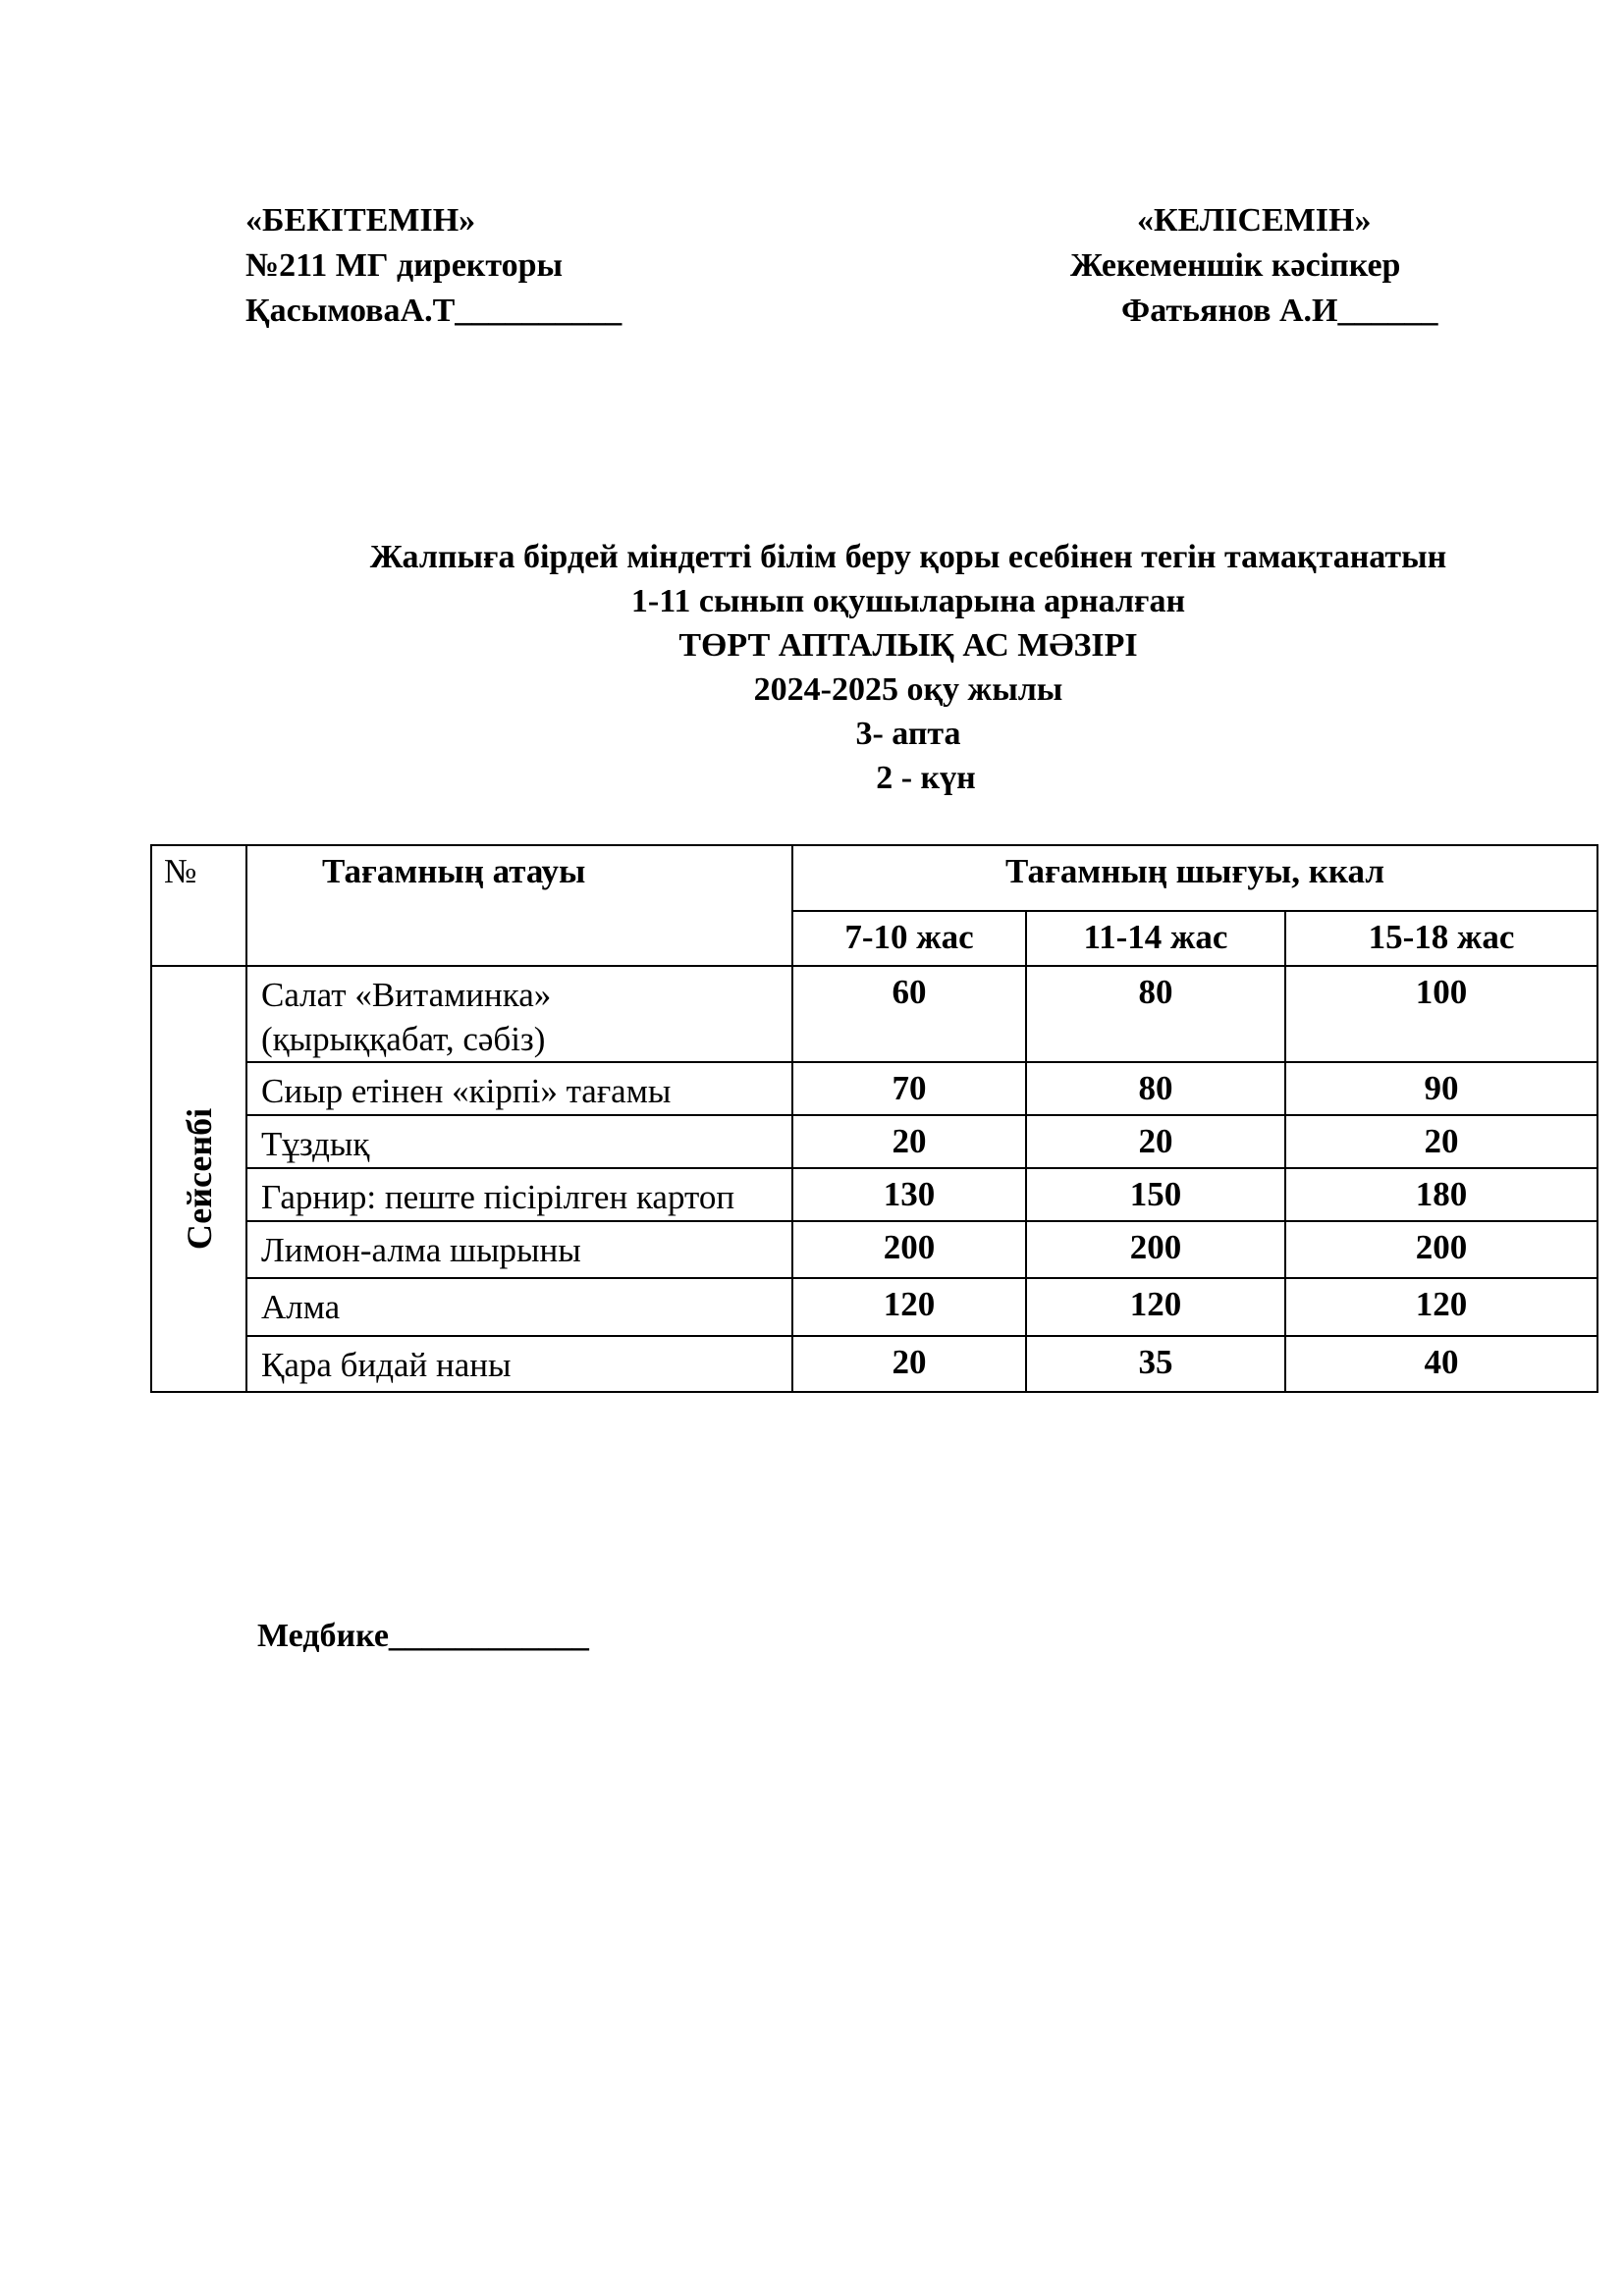 The width and height of the screenshot is (1624, 2296). Describe the element at coordinates (1441, 1194) in the screenshot. I see `kcal-value: 180` at that location.